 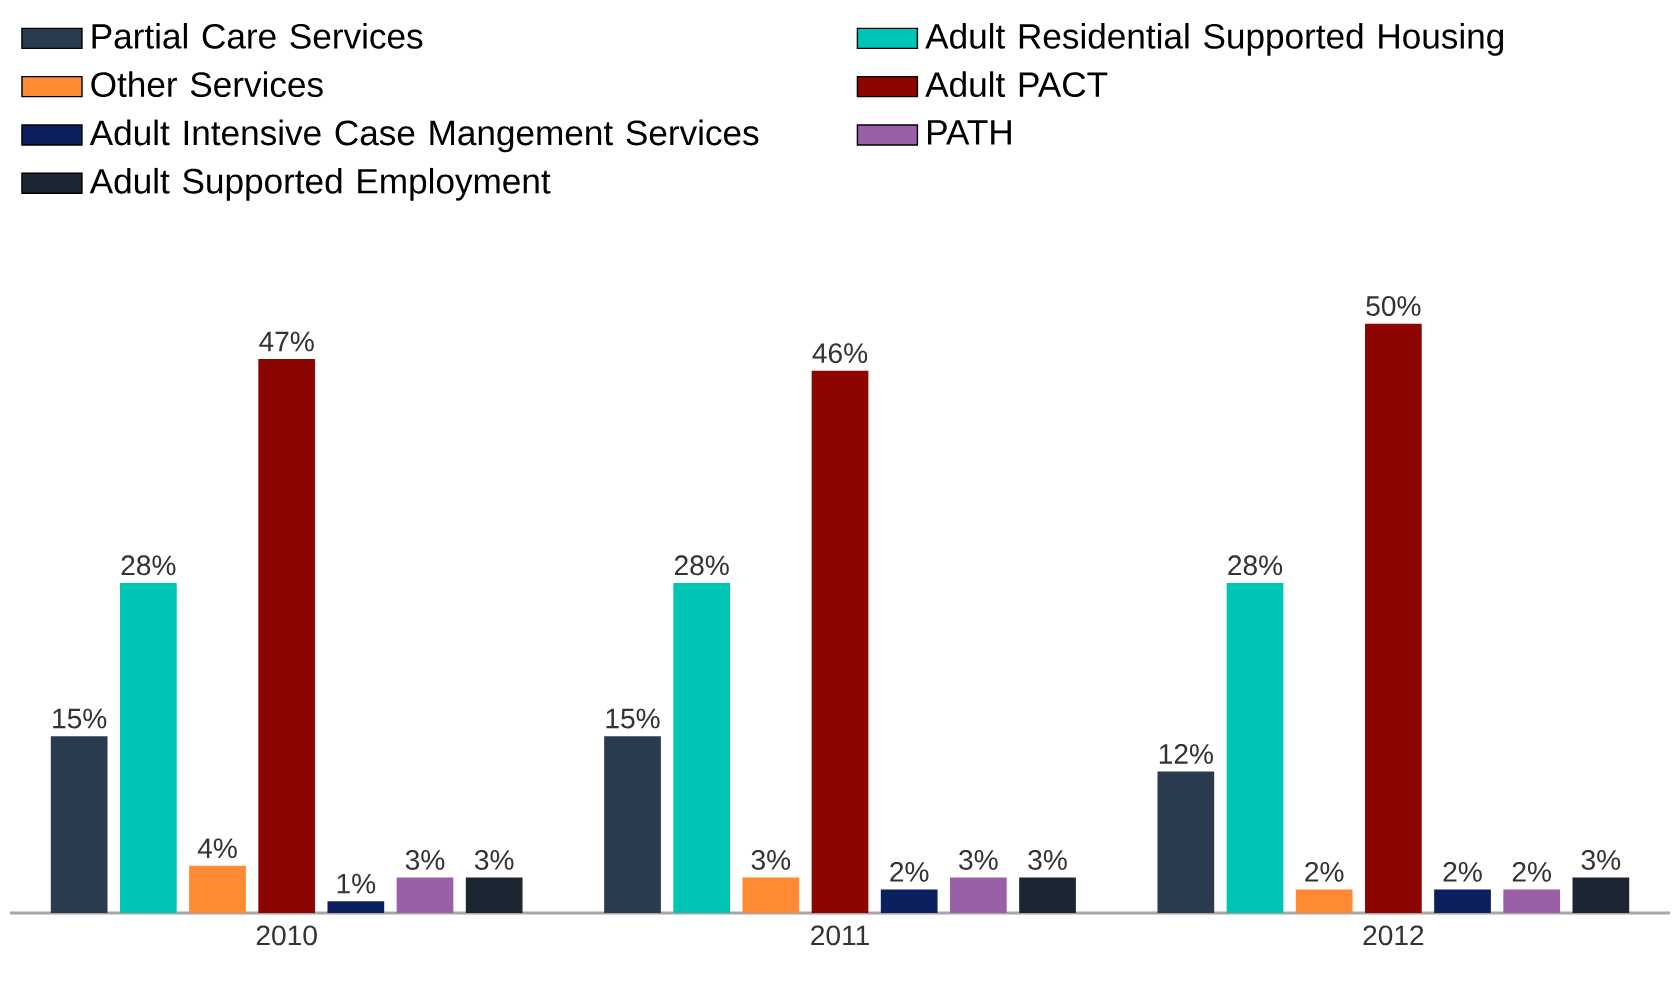 I want to click on legend-label: Other Services, so click(x=207, y=84).